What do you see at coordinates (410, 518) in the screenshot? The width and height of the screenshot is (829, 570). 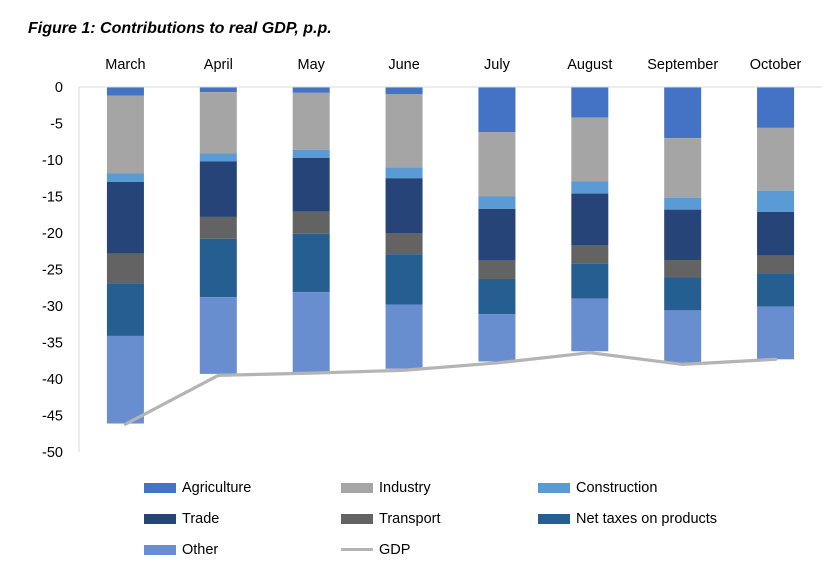 I see `legend-label-transport: Transport` at bounding box center [410, 518].